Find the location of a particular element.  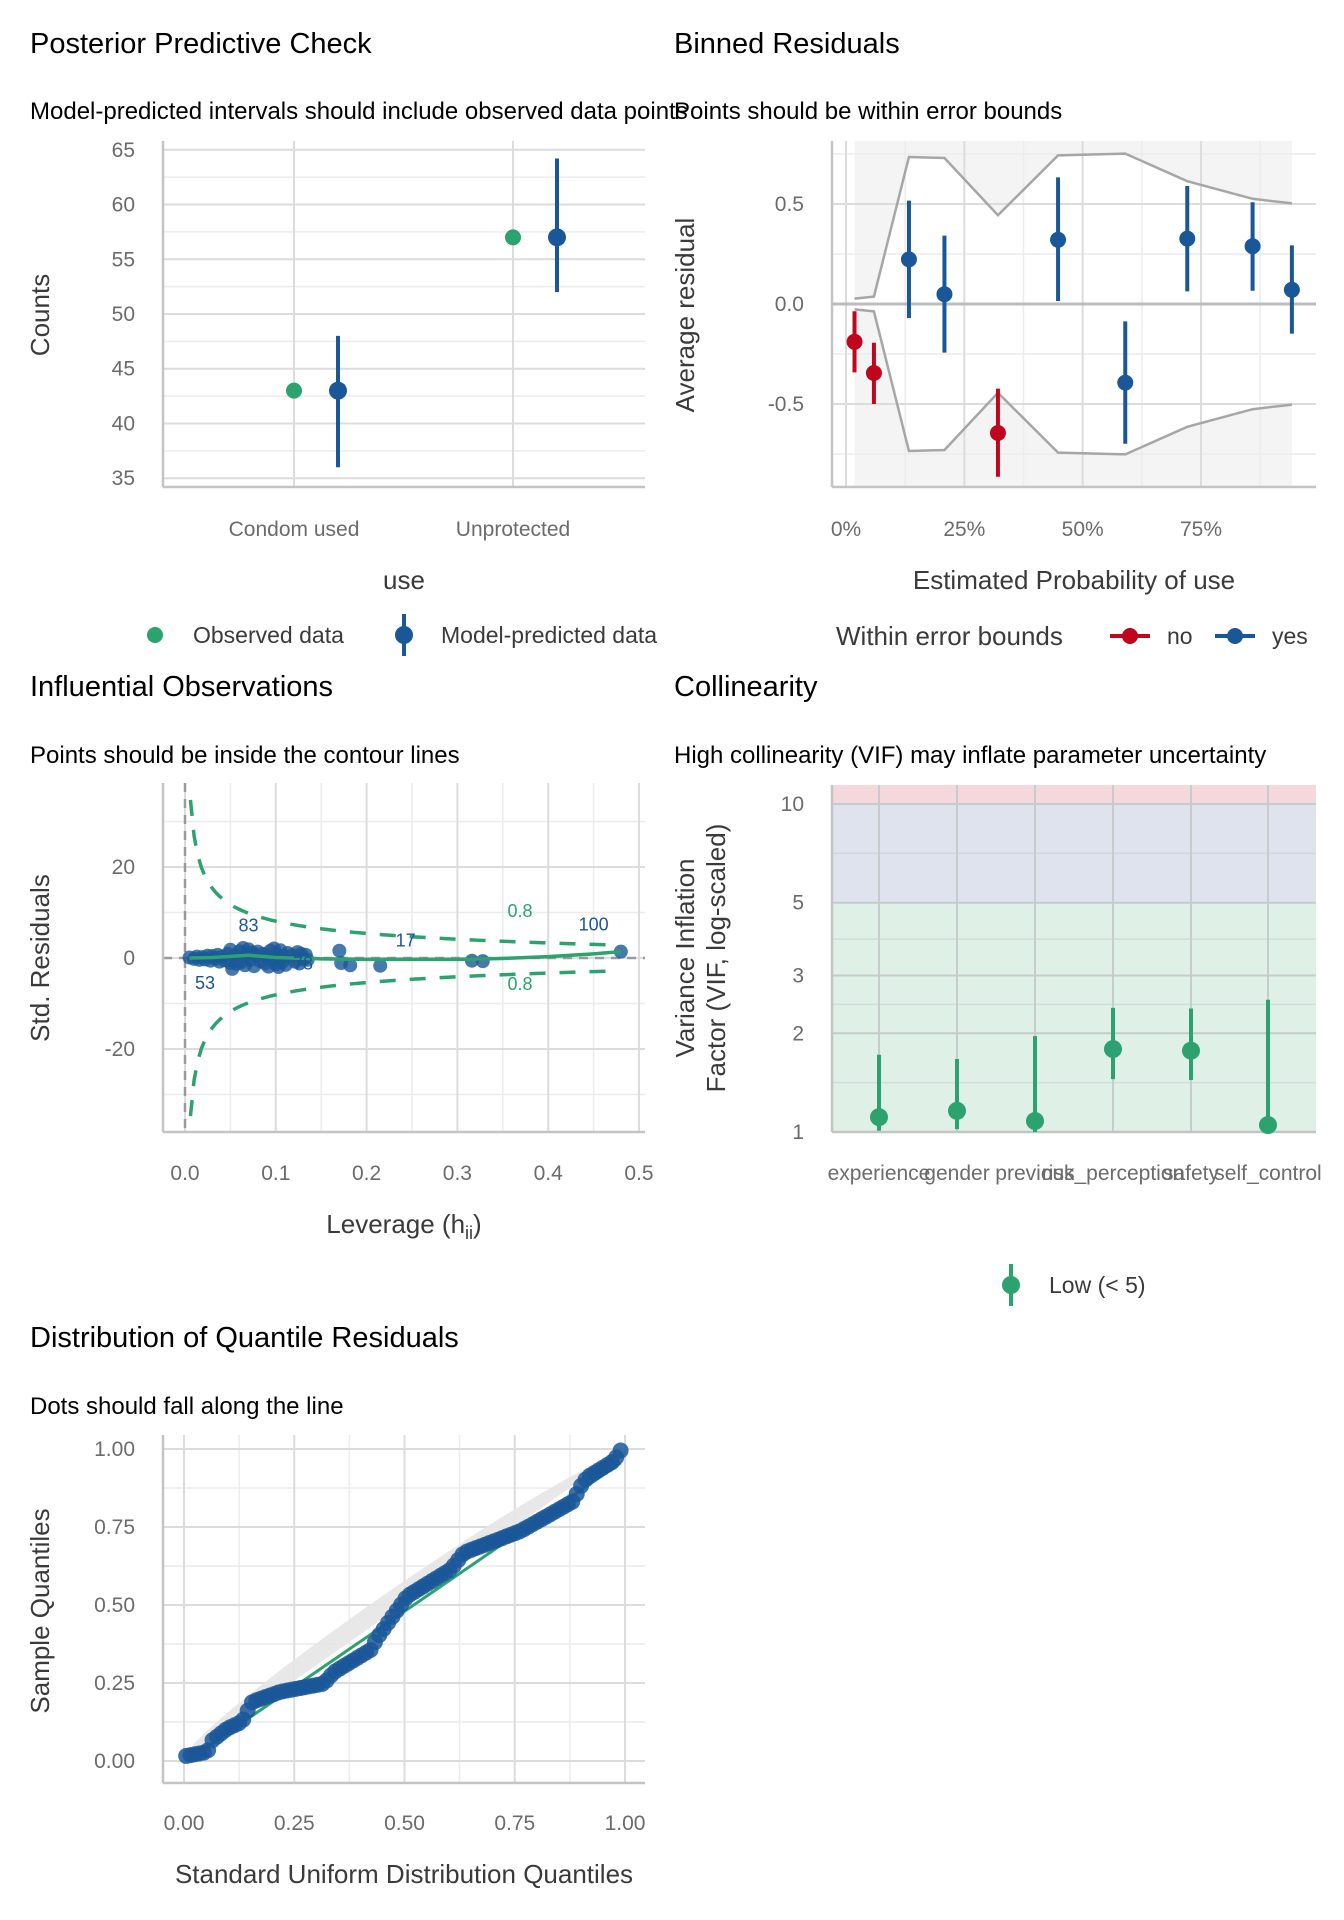

cooks-distance-contour-lower is located at coordinates (404, 1043).